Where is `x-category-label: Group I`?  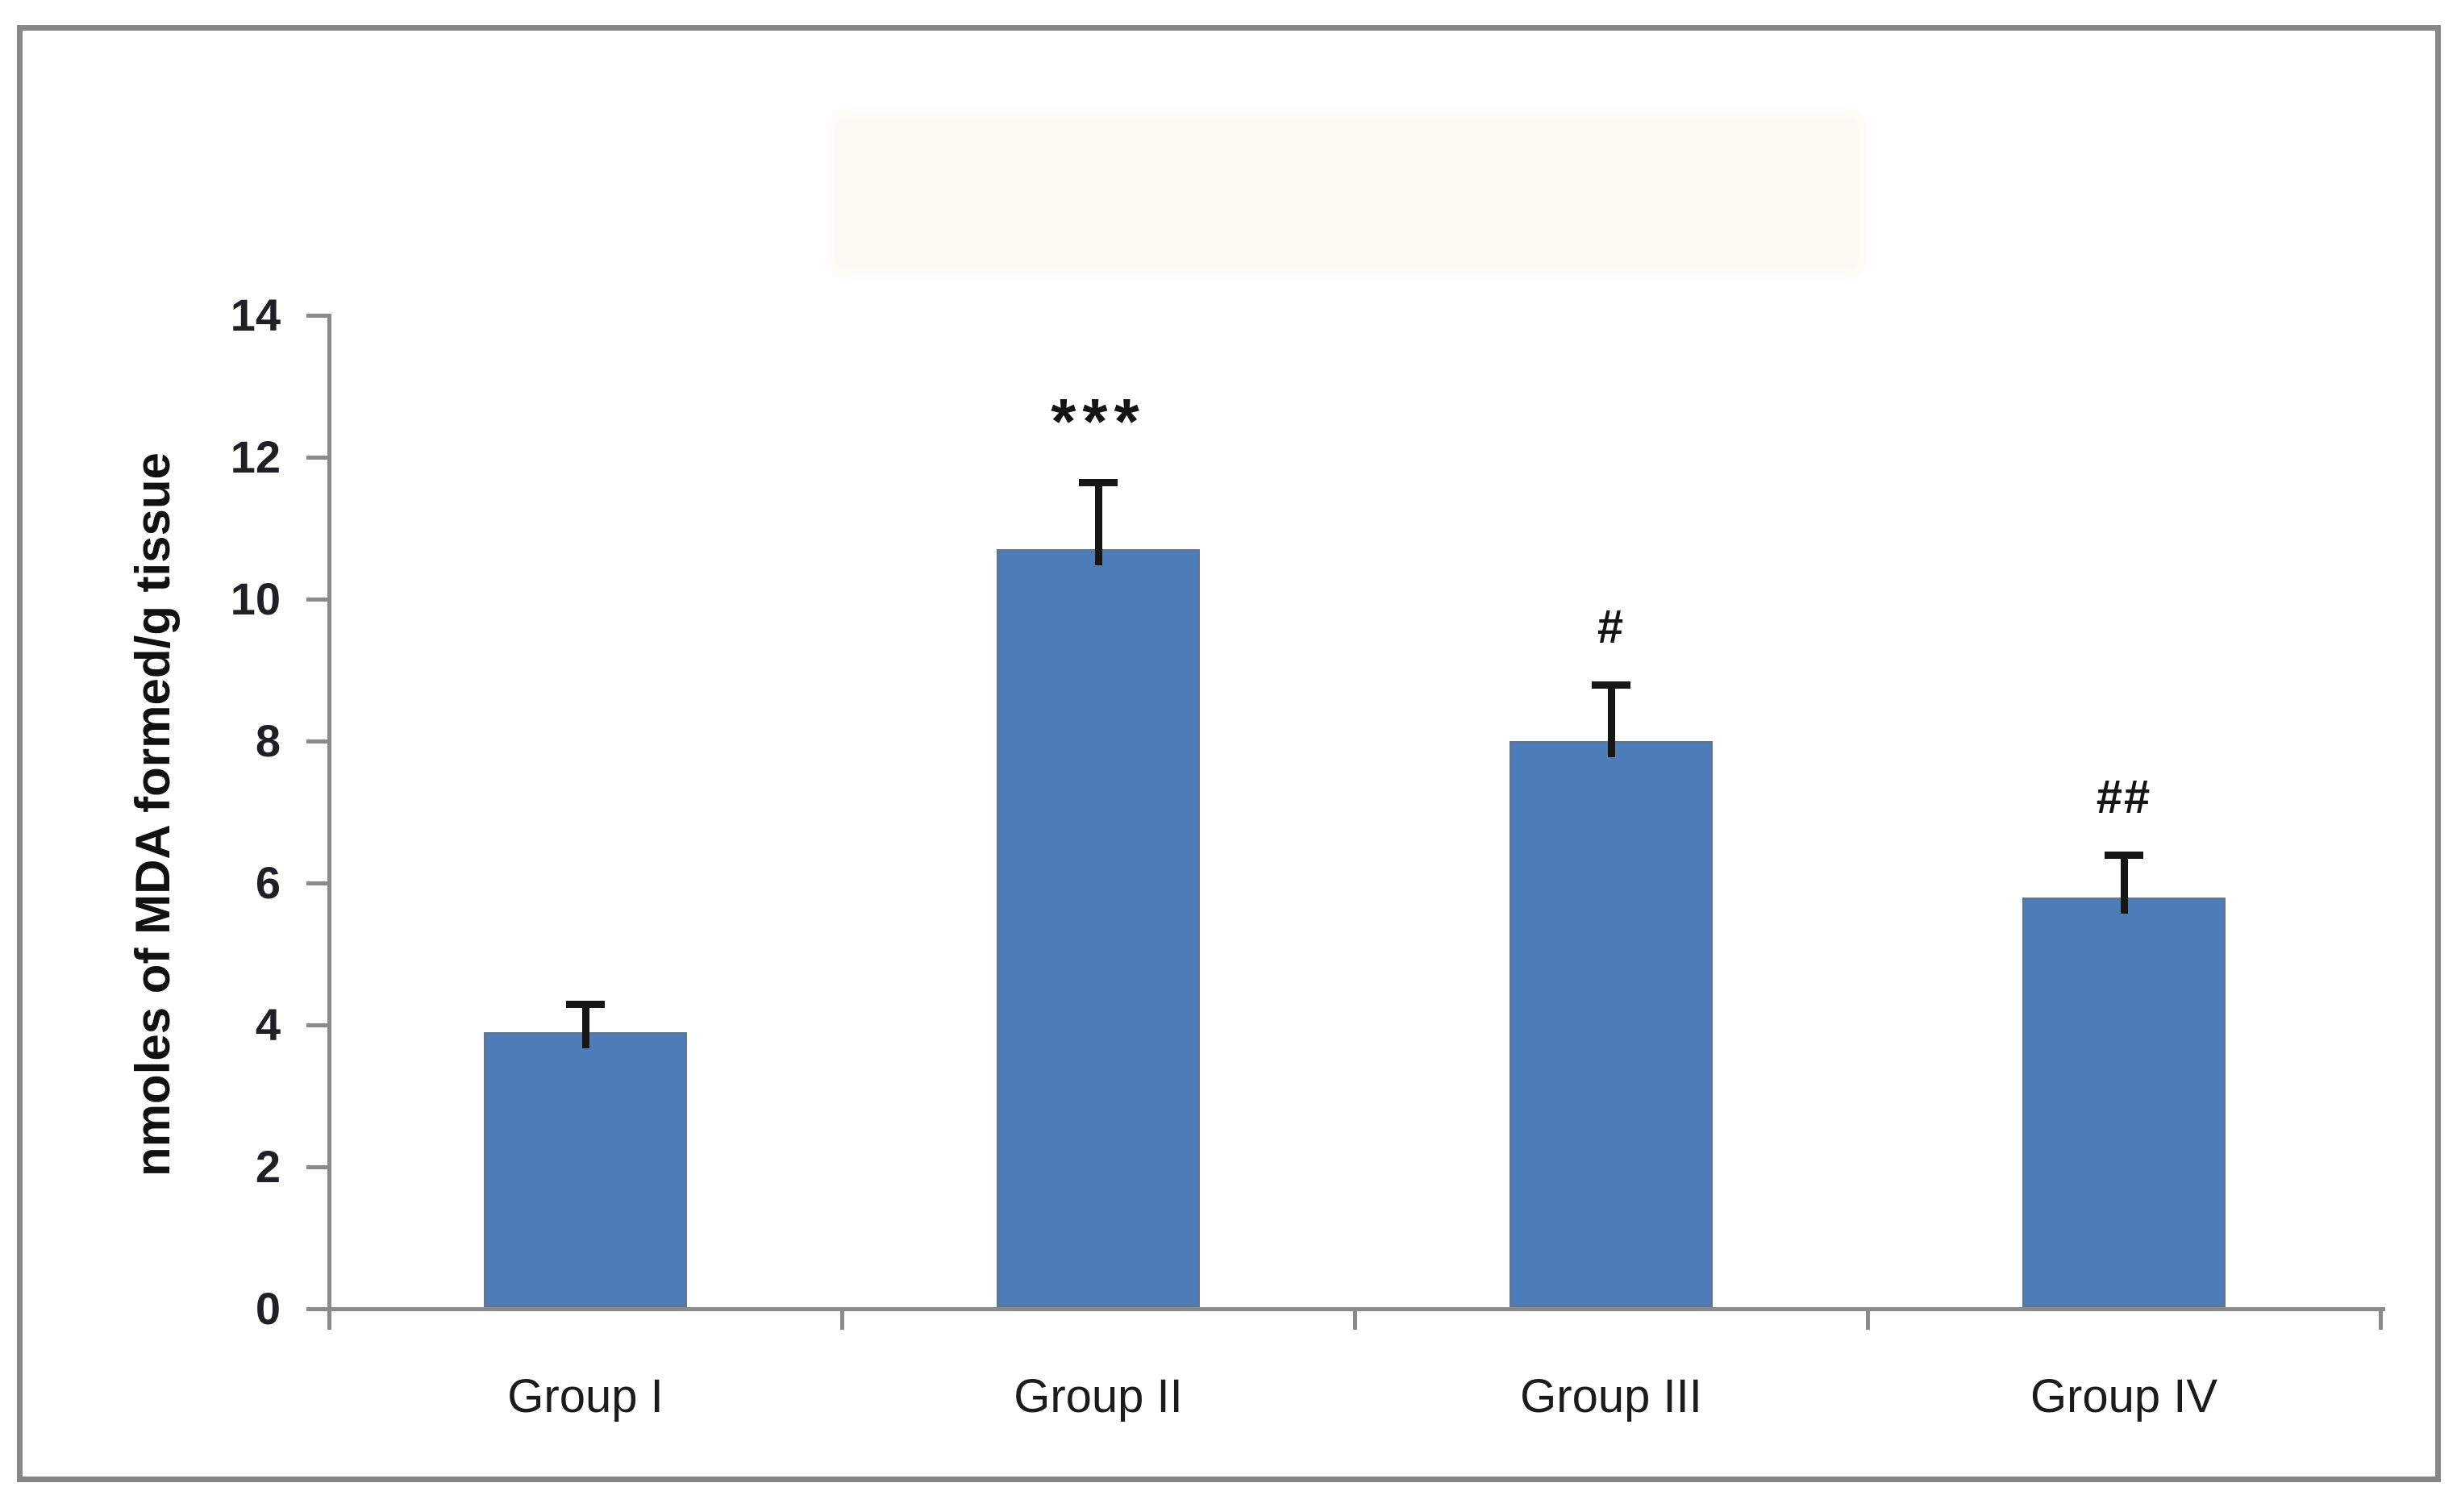
x-category-label: Group I is located at coordinates (585, 1396).